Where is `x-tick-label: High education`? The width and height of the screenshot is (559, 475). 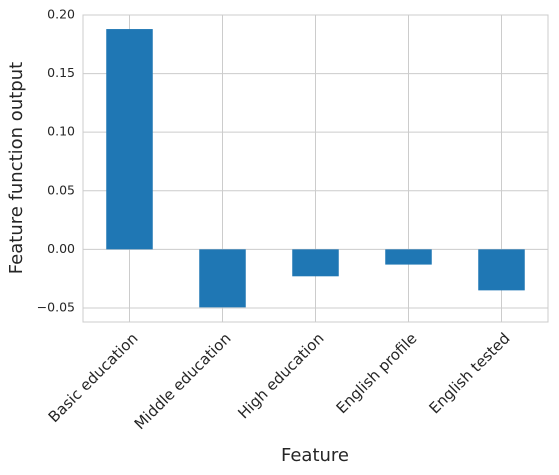 x-tick-label: High education is located at coordinates (280, 375).